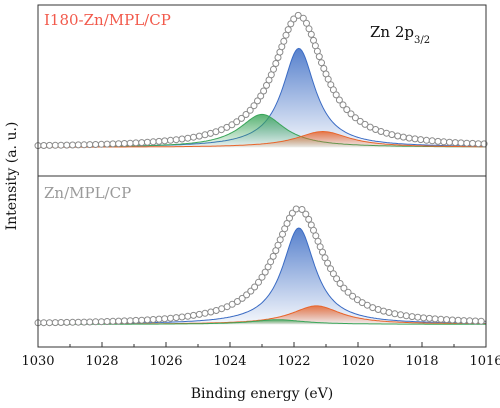 The height and width of the screenshot is (408, 500). I want to click on panel-label: I180-Zn/MPL/CP, so click(107, 20).